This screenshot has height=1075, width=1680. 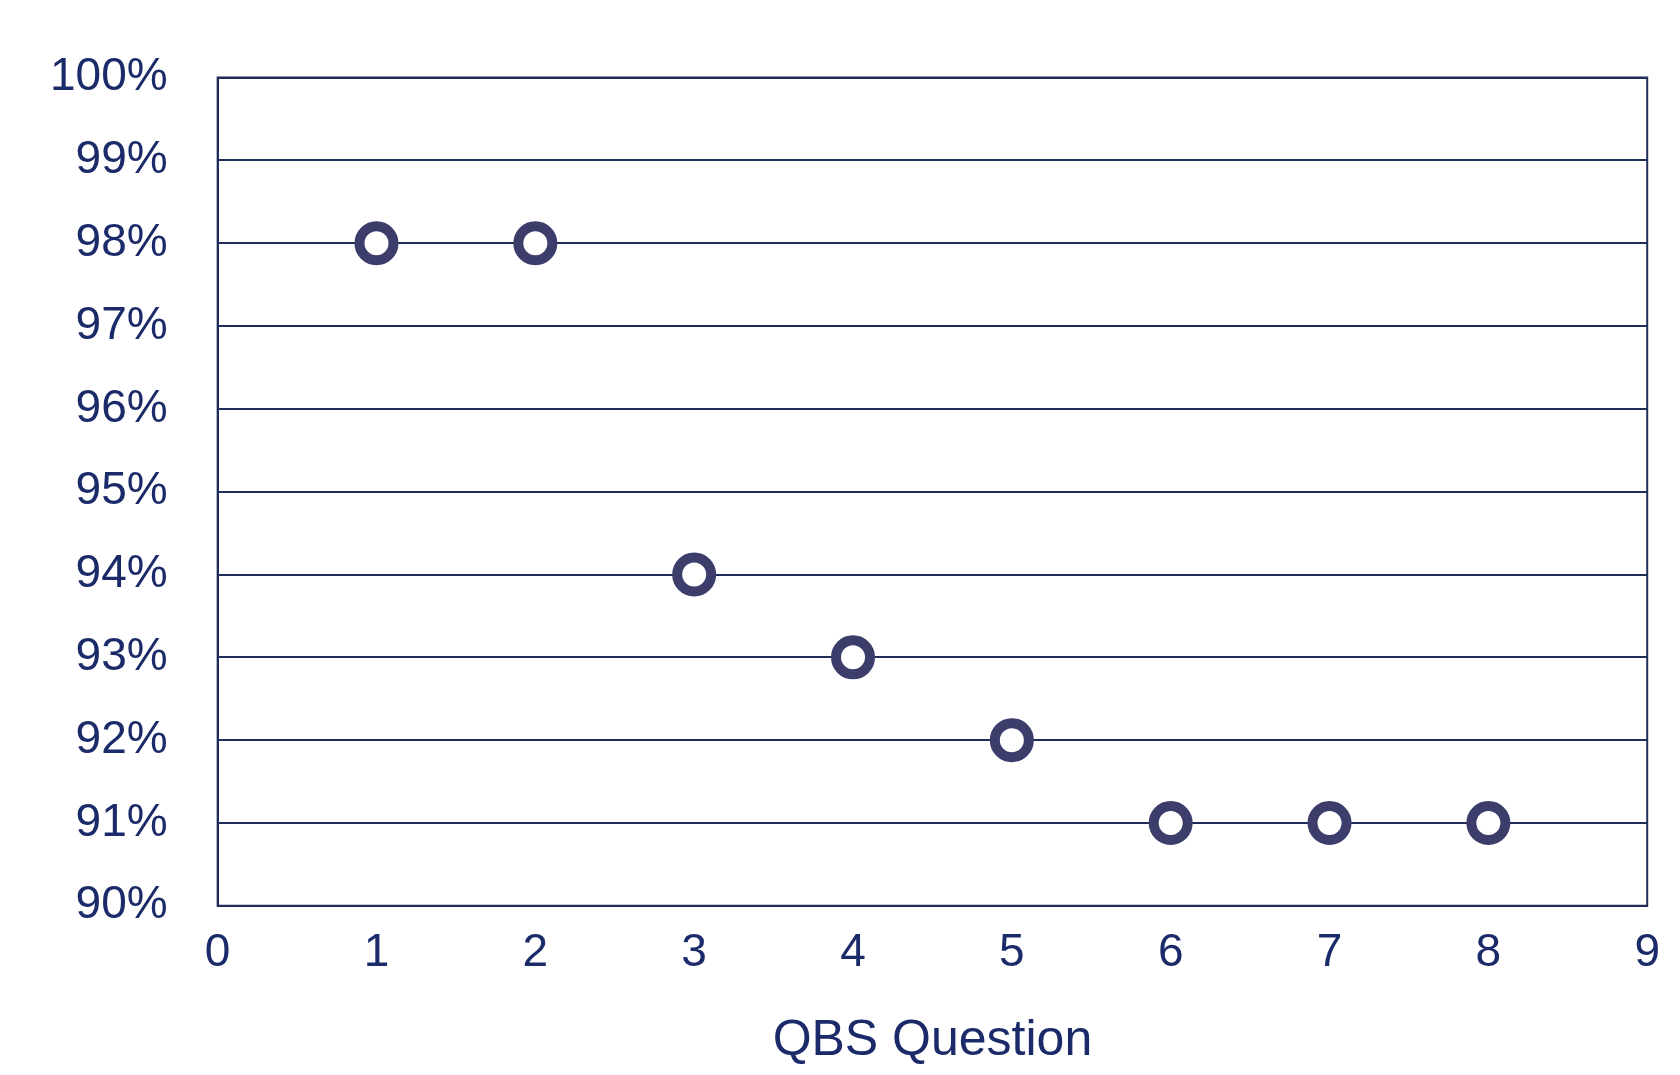 What do you see at coordinates (121, 571) in the screenshot?
I see `y-tick-label: 94%` at bounding box center [121, 571].